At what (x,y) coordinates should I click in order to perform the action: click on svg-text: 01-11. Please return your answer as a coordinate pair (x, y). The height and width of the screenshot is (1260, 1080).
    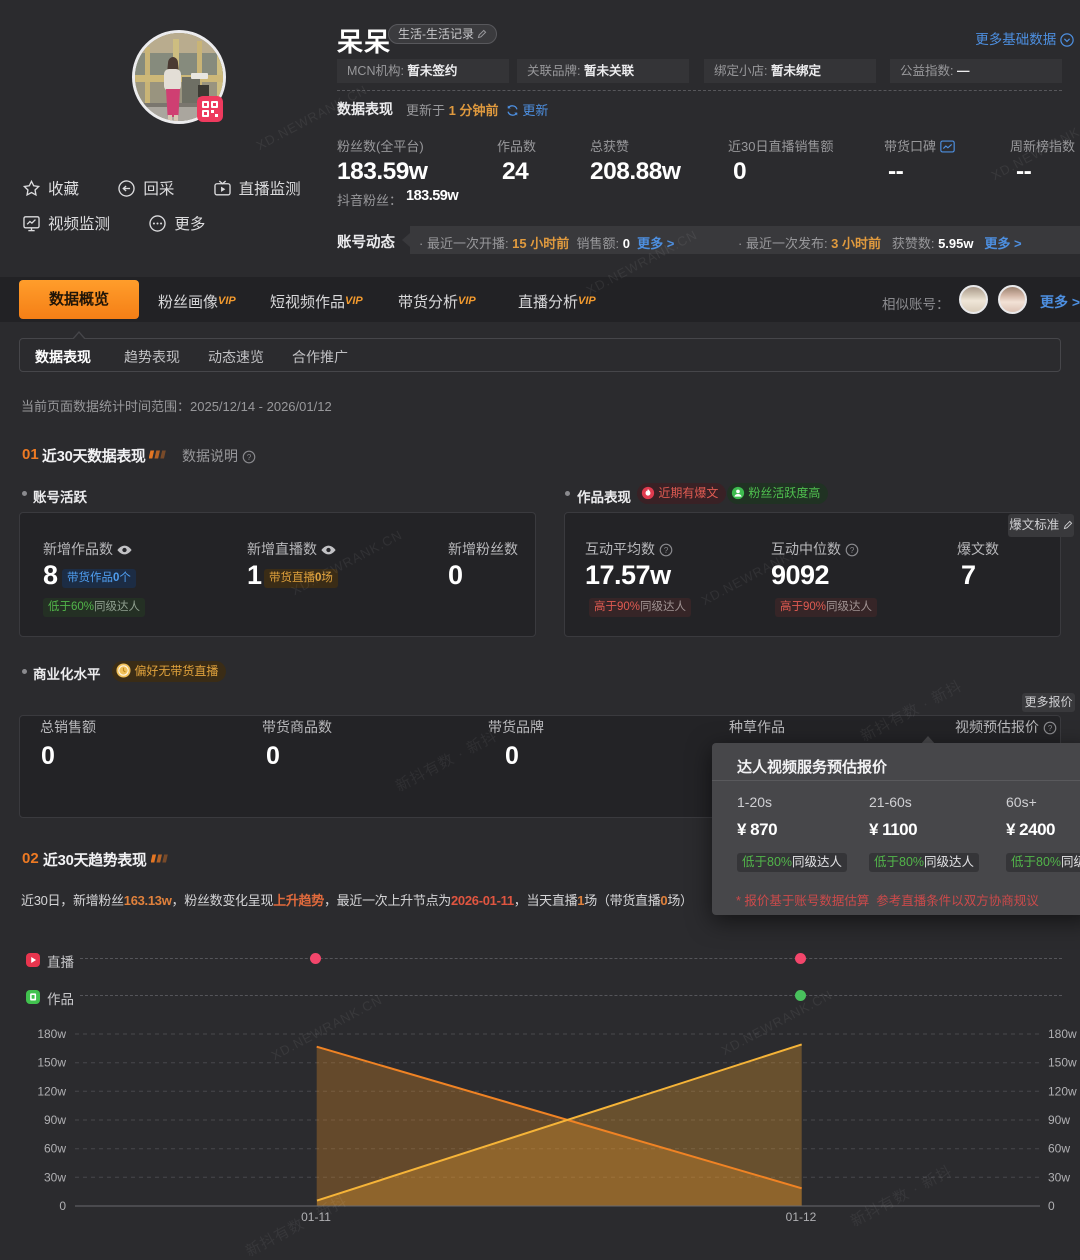
    Looking at the image, I should click on (316, 1217).